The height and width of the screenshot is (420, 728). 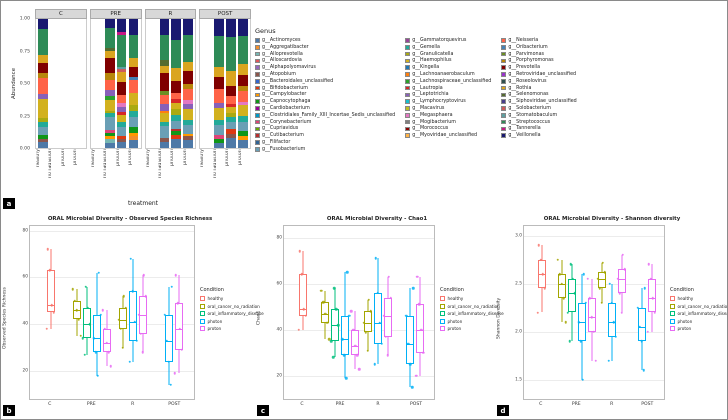 I want to click on x-axis-tick-label: POST, so click(x=647, y=404).